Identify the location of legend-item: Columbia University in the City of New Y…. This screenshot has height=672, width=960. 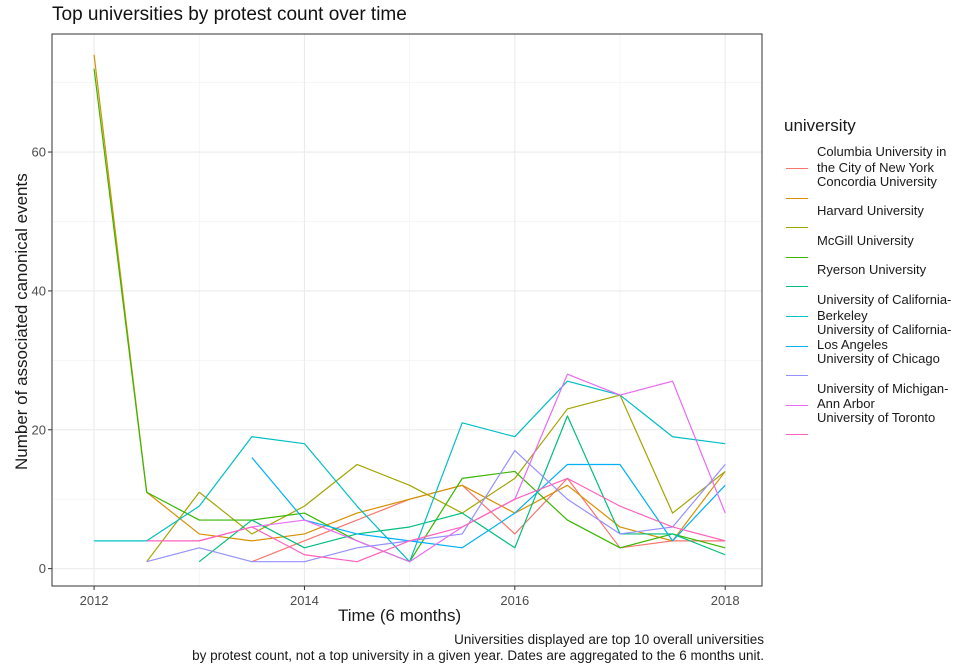
(872, 159).